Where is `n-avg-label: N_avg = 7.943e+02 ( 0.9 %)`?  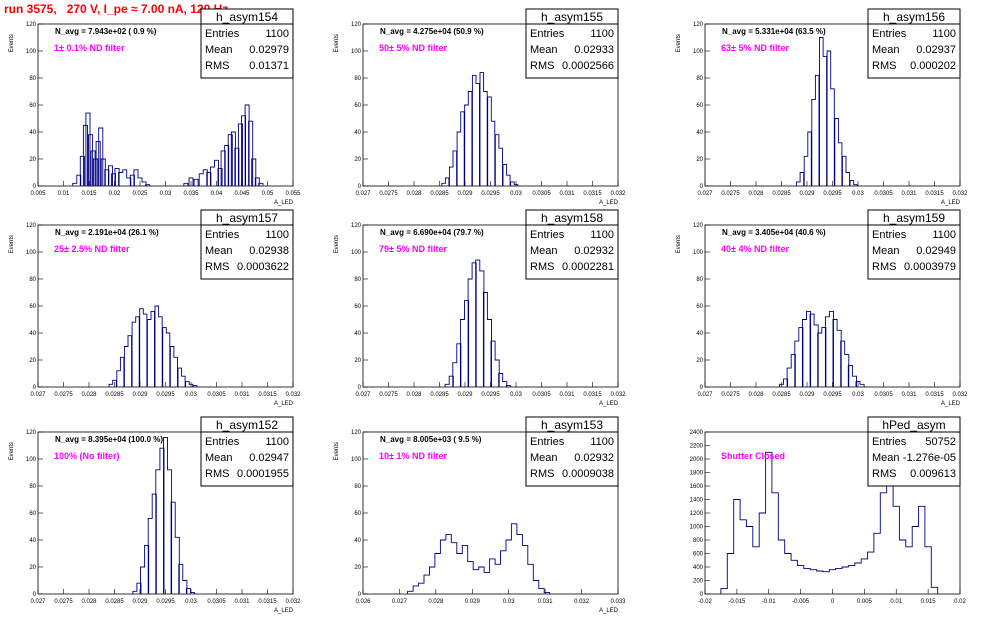
n-avg-label: N_avg = 7.943e+02 ( 0.9 %) is located at coordinates (106, 31).